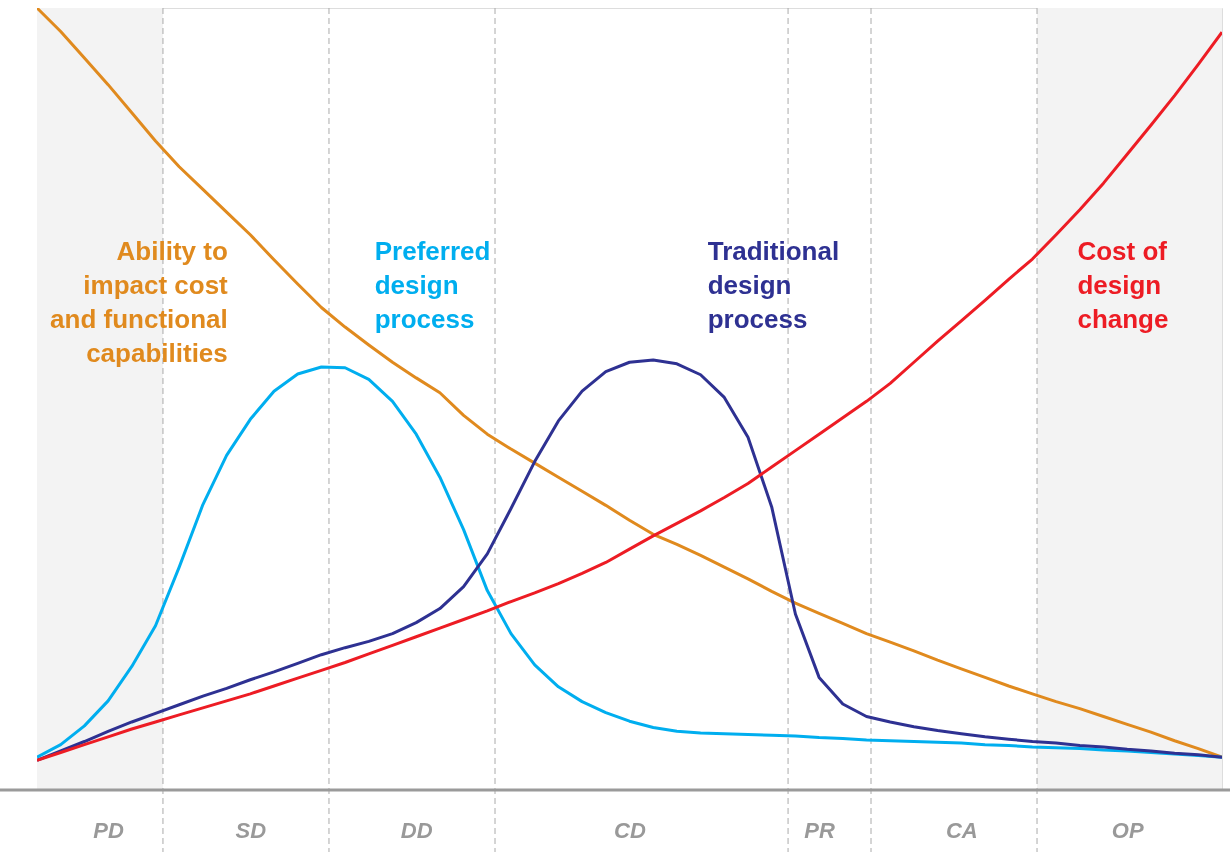  What do you see at coordinates (416, 830) in the screenshot?
I see `x-tick-label: DD` at bounding box center [416, 830].